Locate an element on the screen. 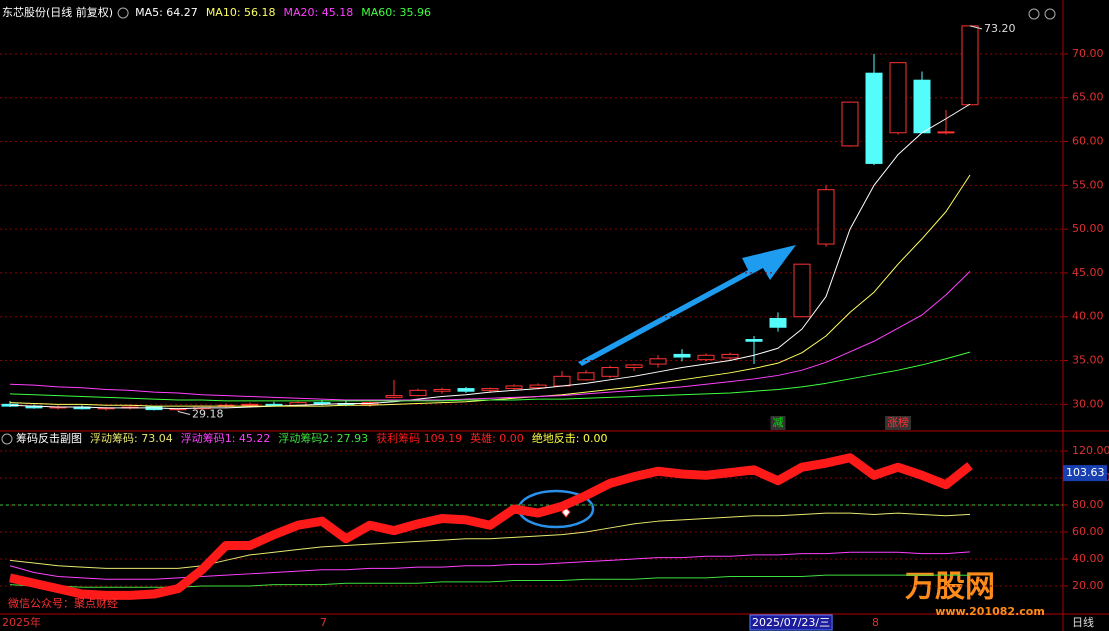 This screenshot has height=631, width=1109. y-tick-label: 65.00 is located at coordinates (1088, 97).